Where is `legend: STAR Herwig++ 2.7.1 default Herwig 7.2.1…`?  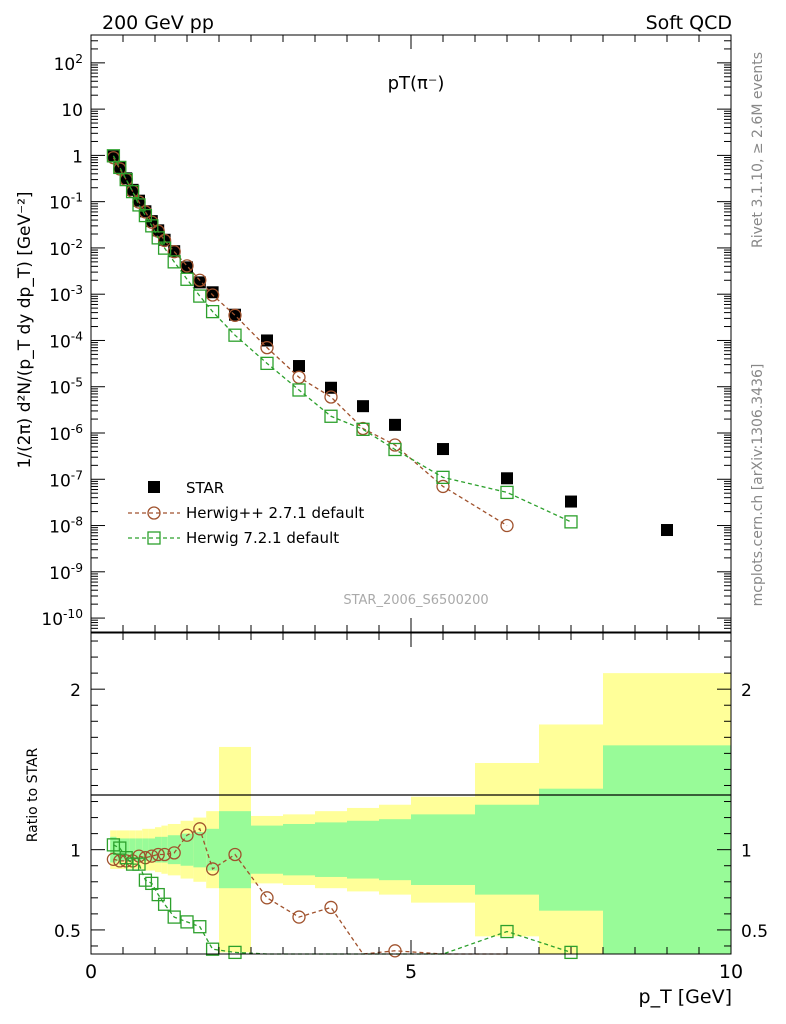
legend: STAR Herwig++ 2.7.1 default Herwig 7.2.1… is located at coordinates (246, 513).